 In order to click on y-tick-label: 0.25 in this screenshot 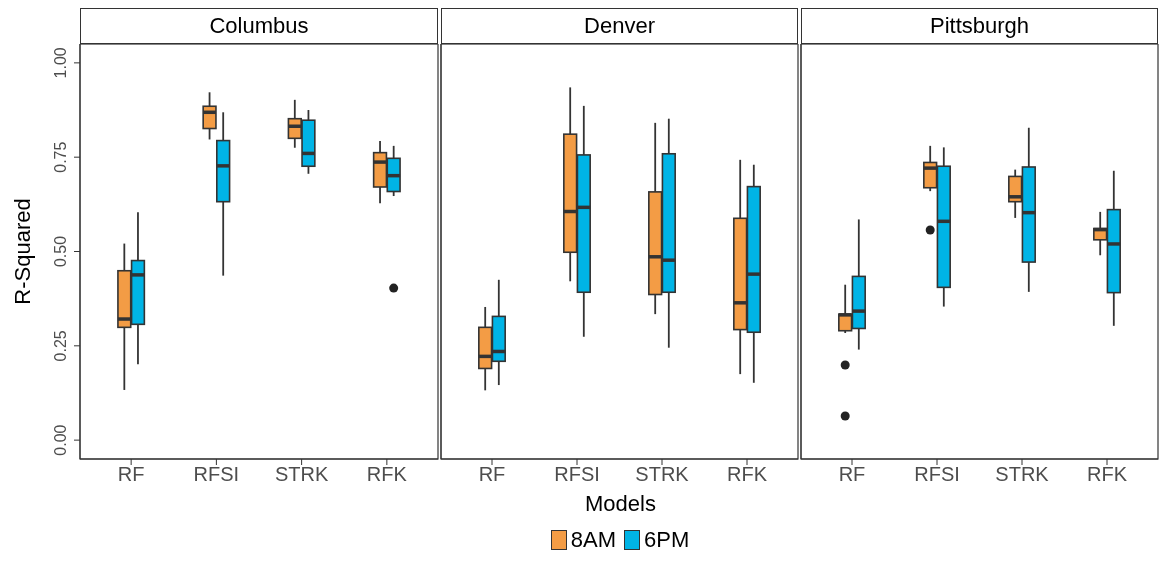, I will do `click(60, 346)`.